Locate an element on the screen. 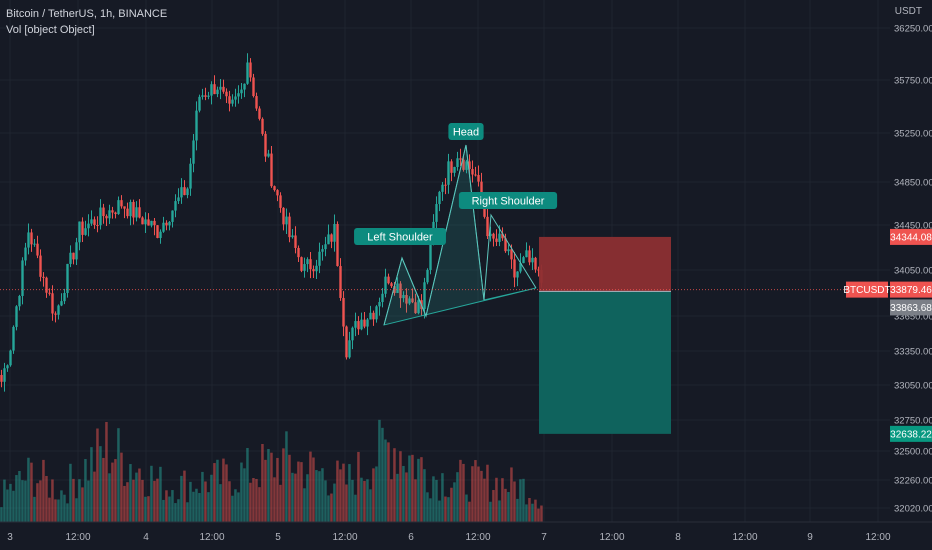 The width and height of the screenshot is (932, 550). entry-price-badge: 33863.68 is located at coordinates (911, 308).